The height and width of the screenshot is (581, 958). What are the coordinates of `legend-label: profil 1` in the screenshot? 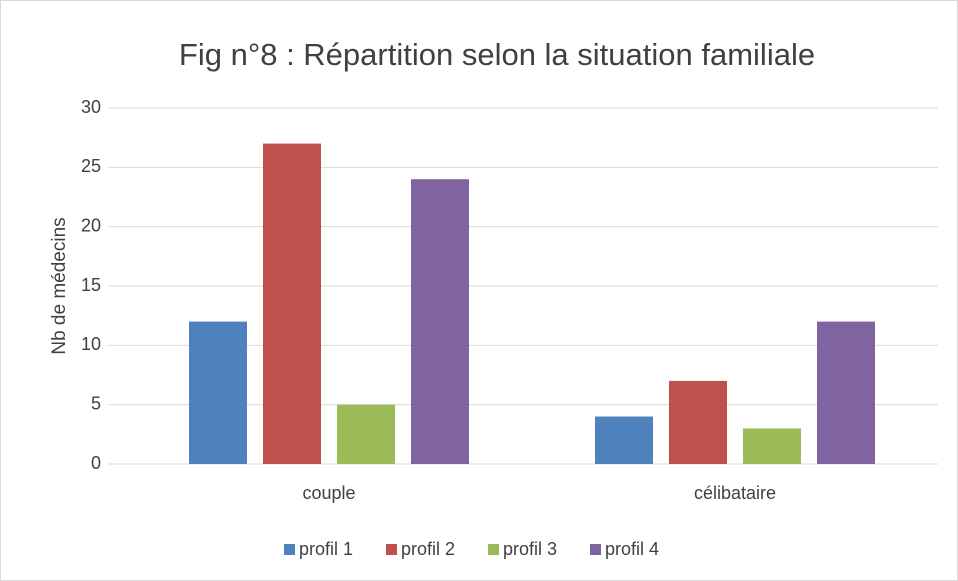 It's located at (326, 549).